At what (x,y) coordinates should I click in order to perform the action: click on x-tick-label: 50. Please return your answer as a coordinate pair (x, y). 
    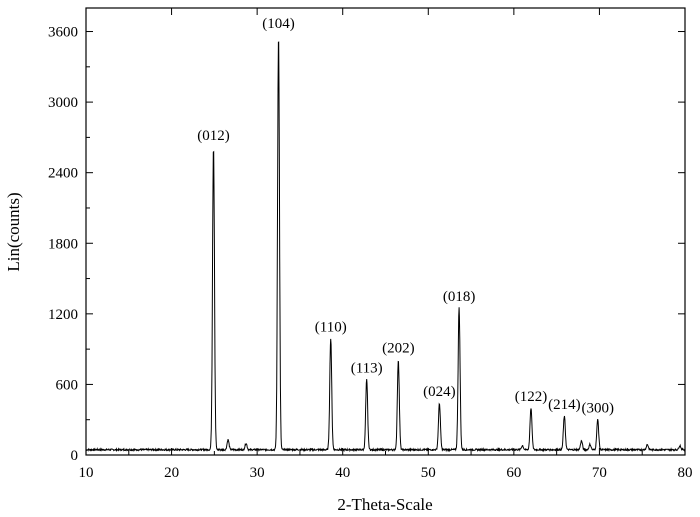
    Looking at the image, I should click on (428, 473).